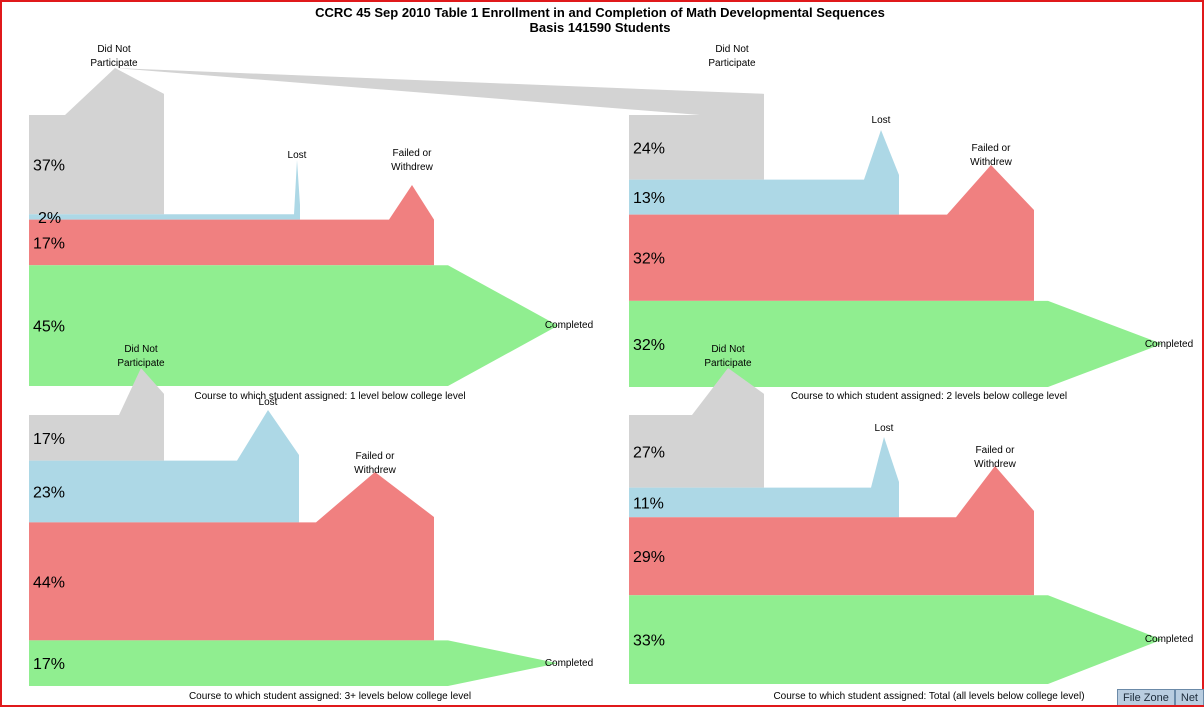 The image size is (1204, 707). What do you see at coordinates (649, 557) in the screenshot?
I see `value-label-failed-or-withdrew: 29%` at bounding box center [649, 557].